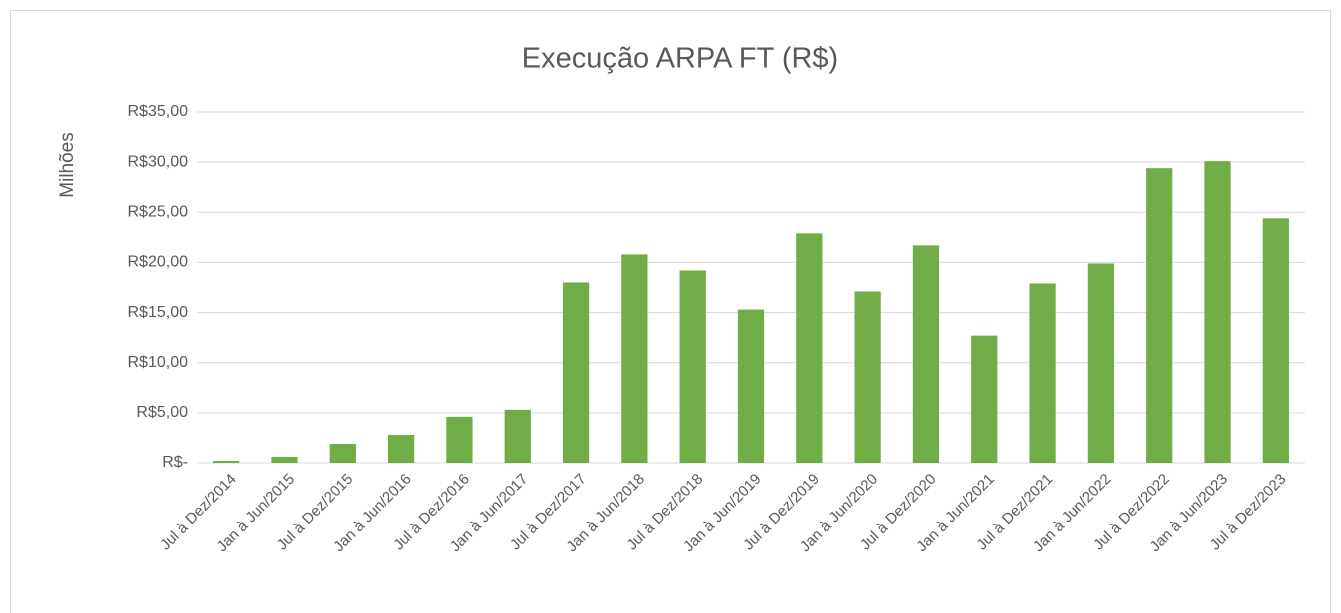 This screenshot has width=1341, height=613. What do you see at coordinates (162, 412) in the screenshot?
I see `y-tick-label: R$5,00` at bounding box center [162, 412].